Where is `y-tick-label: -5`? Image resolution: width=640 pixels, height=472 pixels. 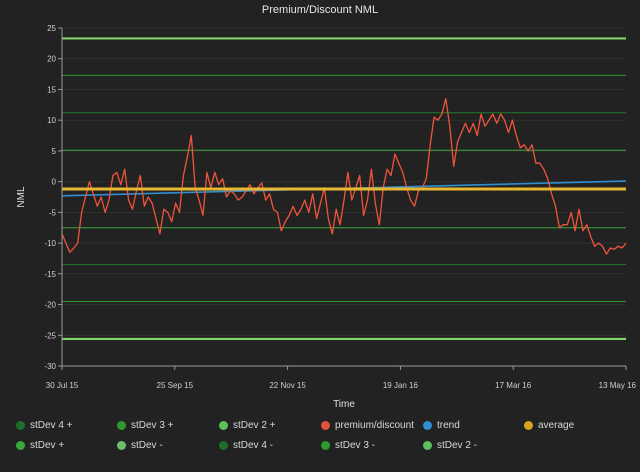 y-tick-label: -5 is located at coordinates (53, 212).